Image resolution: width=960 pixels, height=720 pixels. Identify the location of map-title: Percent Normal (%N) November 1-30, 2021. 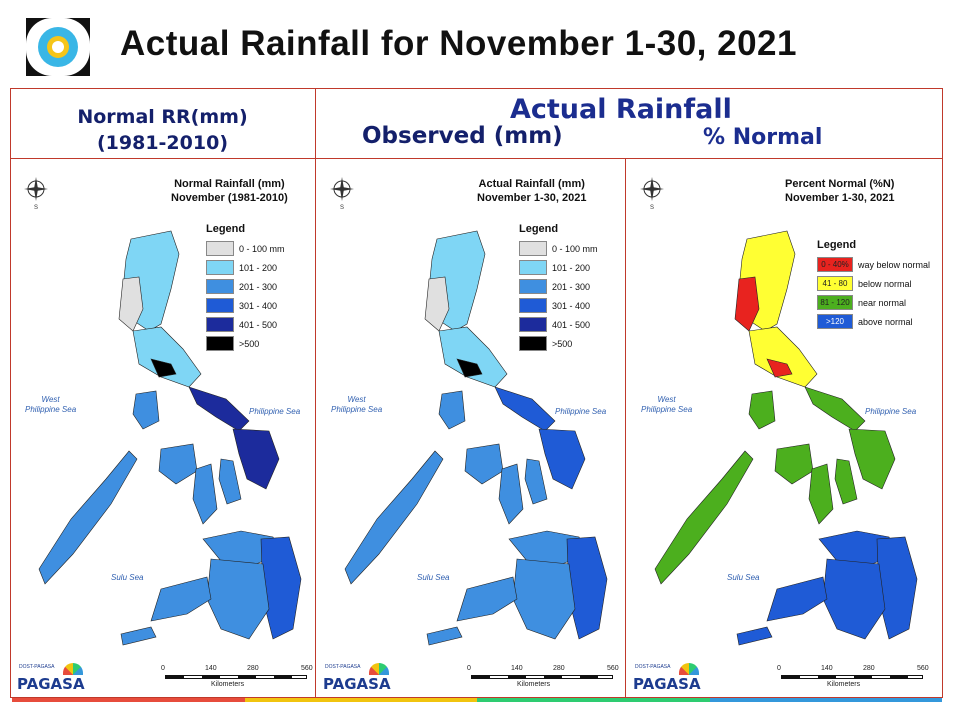
(839, 191).